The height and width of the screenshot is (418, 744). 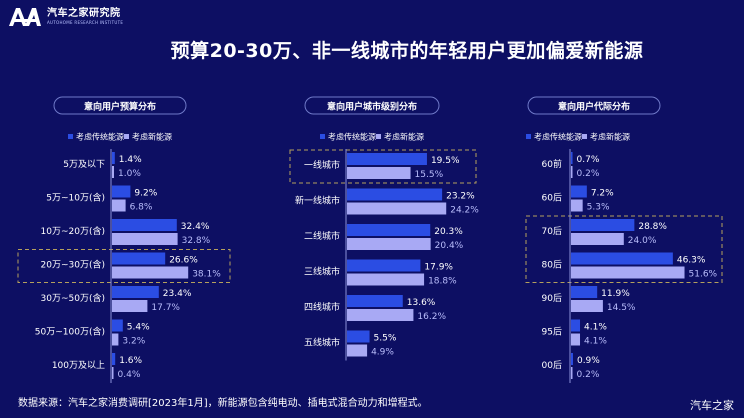 I want to click on category-label: 10万~20万(含), so click(x=73, y=231).